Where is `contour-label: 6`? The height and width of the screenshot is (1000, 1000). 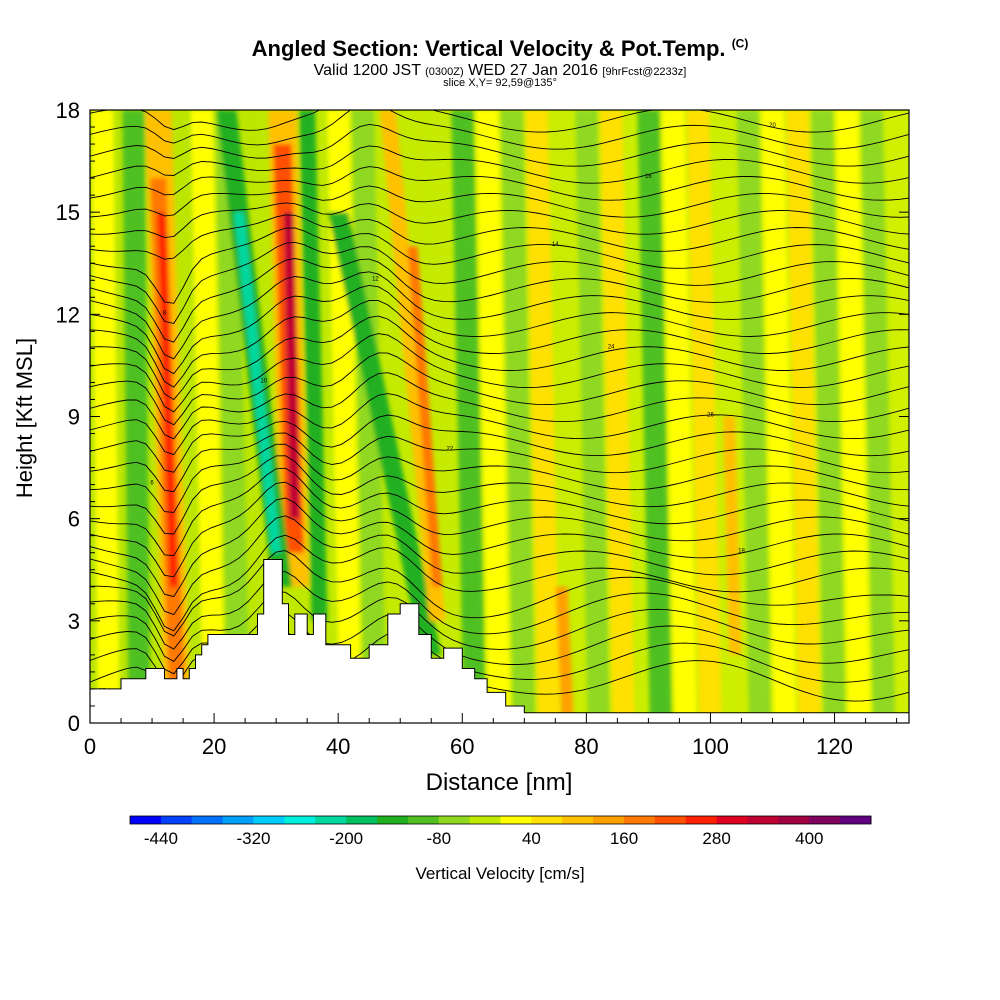
contour-label: 6 is located at coordinates (152, 484).